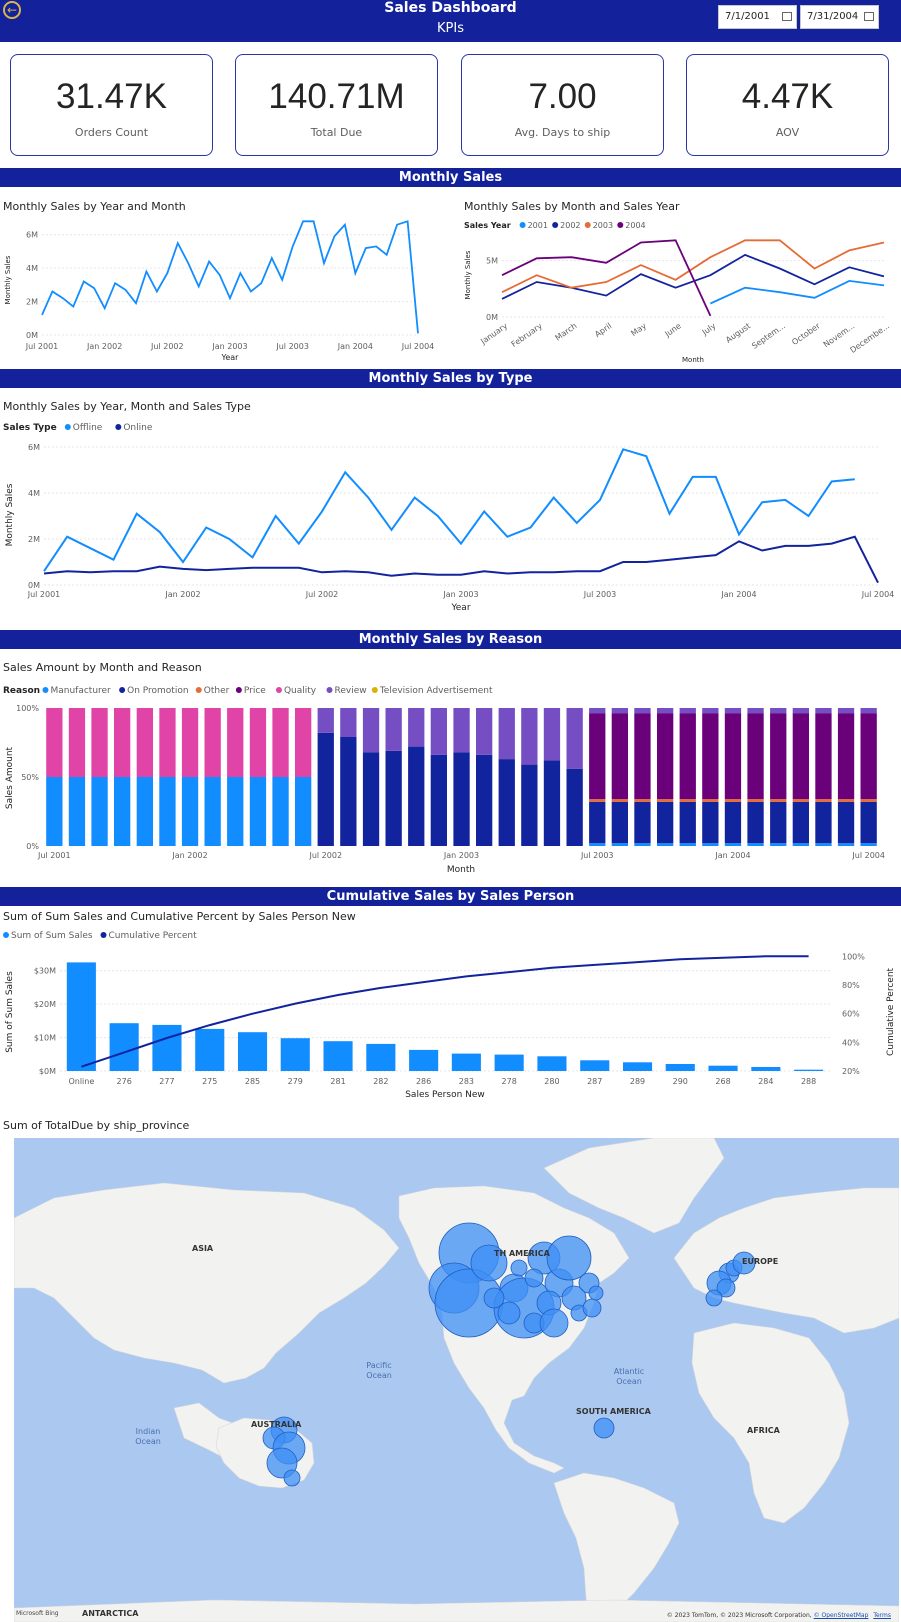 The width and height of the screenshot is (901, 1622). What do you see at coordinates (527, 335) in the screenshot?
I see `x-tick-label: February` at bounding box center [527, 335].